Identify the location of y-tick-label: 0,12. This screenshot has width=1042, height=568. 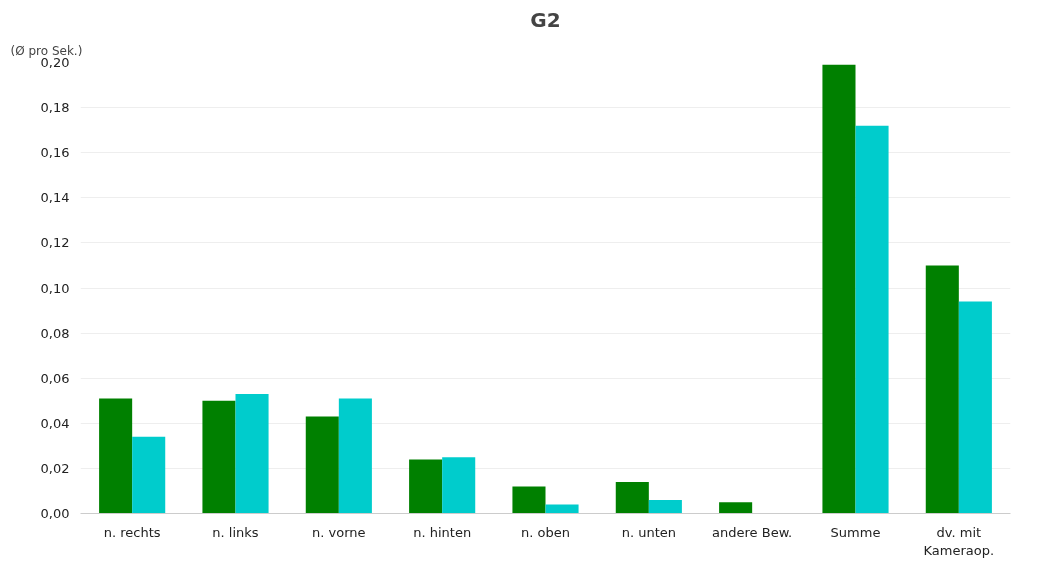
(55, 243).